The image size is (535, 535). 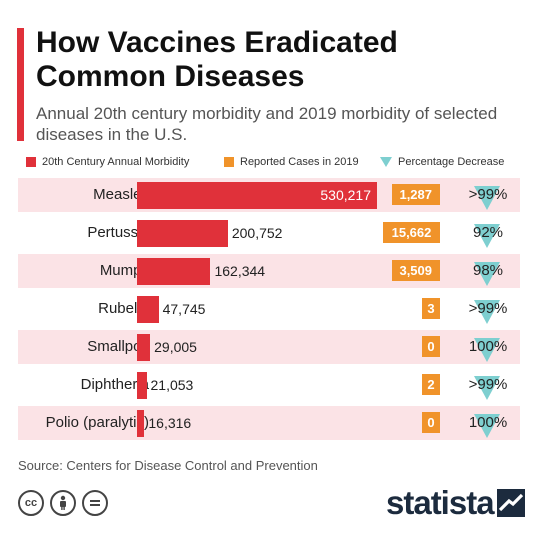 I want to click on category-label: Mumps, so click(x=124, y=270).